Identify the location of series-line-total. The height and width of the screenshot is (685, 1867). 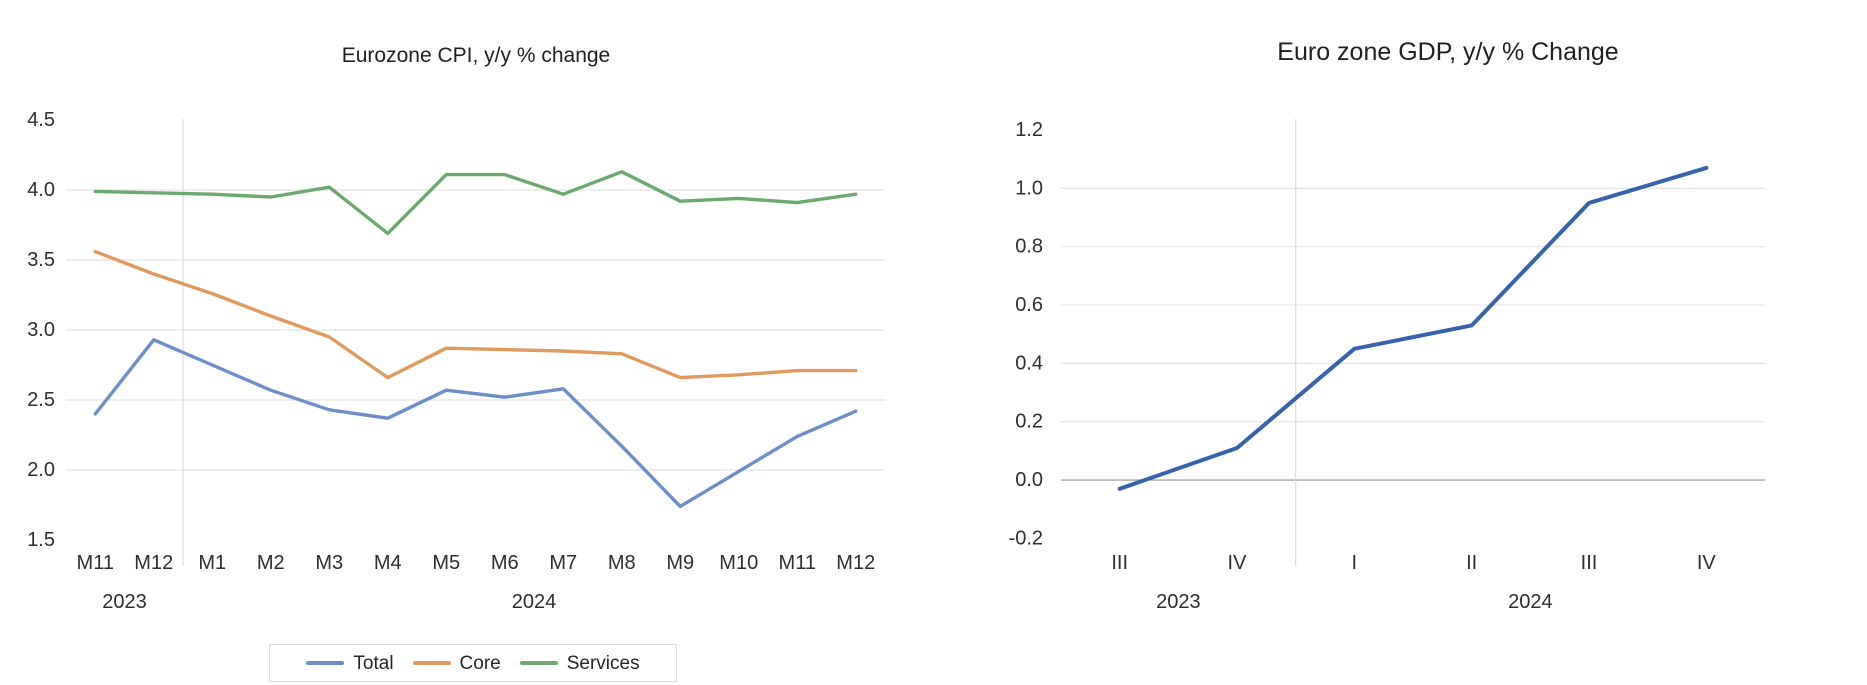
(475, 423).